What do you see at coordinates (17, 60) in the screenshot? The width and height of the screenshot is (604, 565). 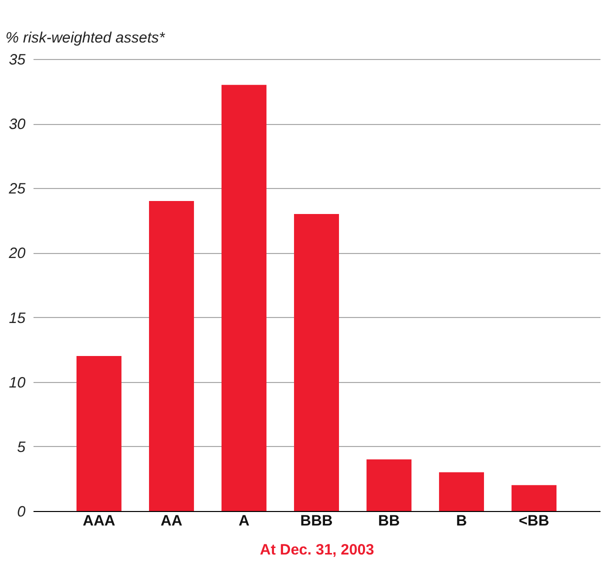 I see `y-tick-label: 35` at bounding box center [17, 60].